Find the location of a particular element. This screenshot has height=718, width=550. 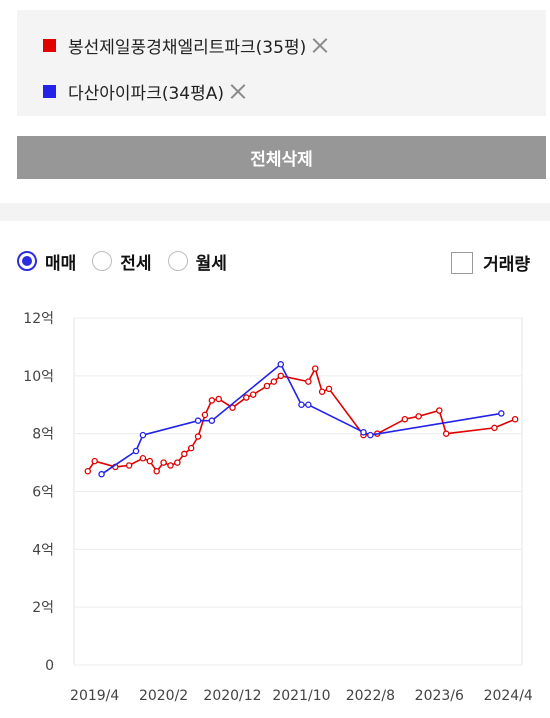

y-axis-ticks: 0 2억 4억 6억 8억 10억 12억 is located at coordinates (38, 492).